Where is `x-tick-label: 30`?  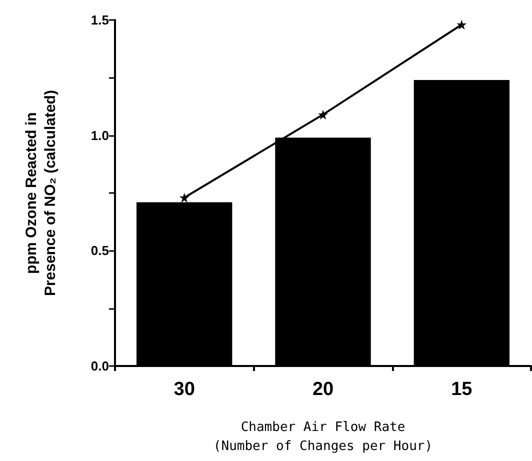
x-tick-label: 30 is located at coordinates (184, 389).